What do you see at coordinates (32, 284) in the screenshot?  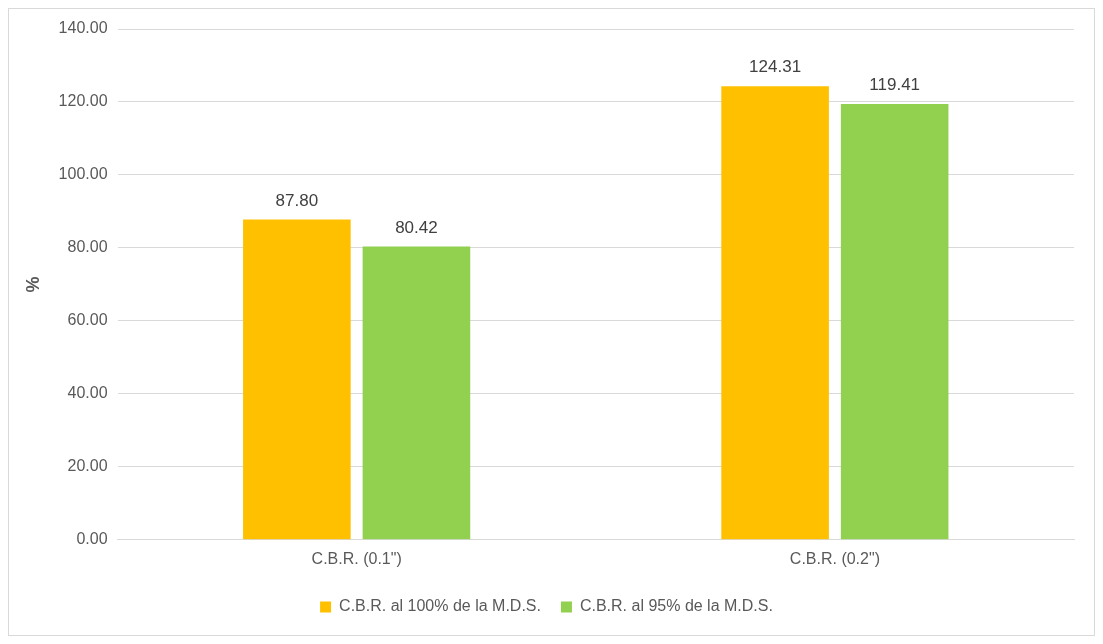 I see `y-axis-title: %` at bounding box center [32, 284].